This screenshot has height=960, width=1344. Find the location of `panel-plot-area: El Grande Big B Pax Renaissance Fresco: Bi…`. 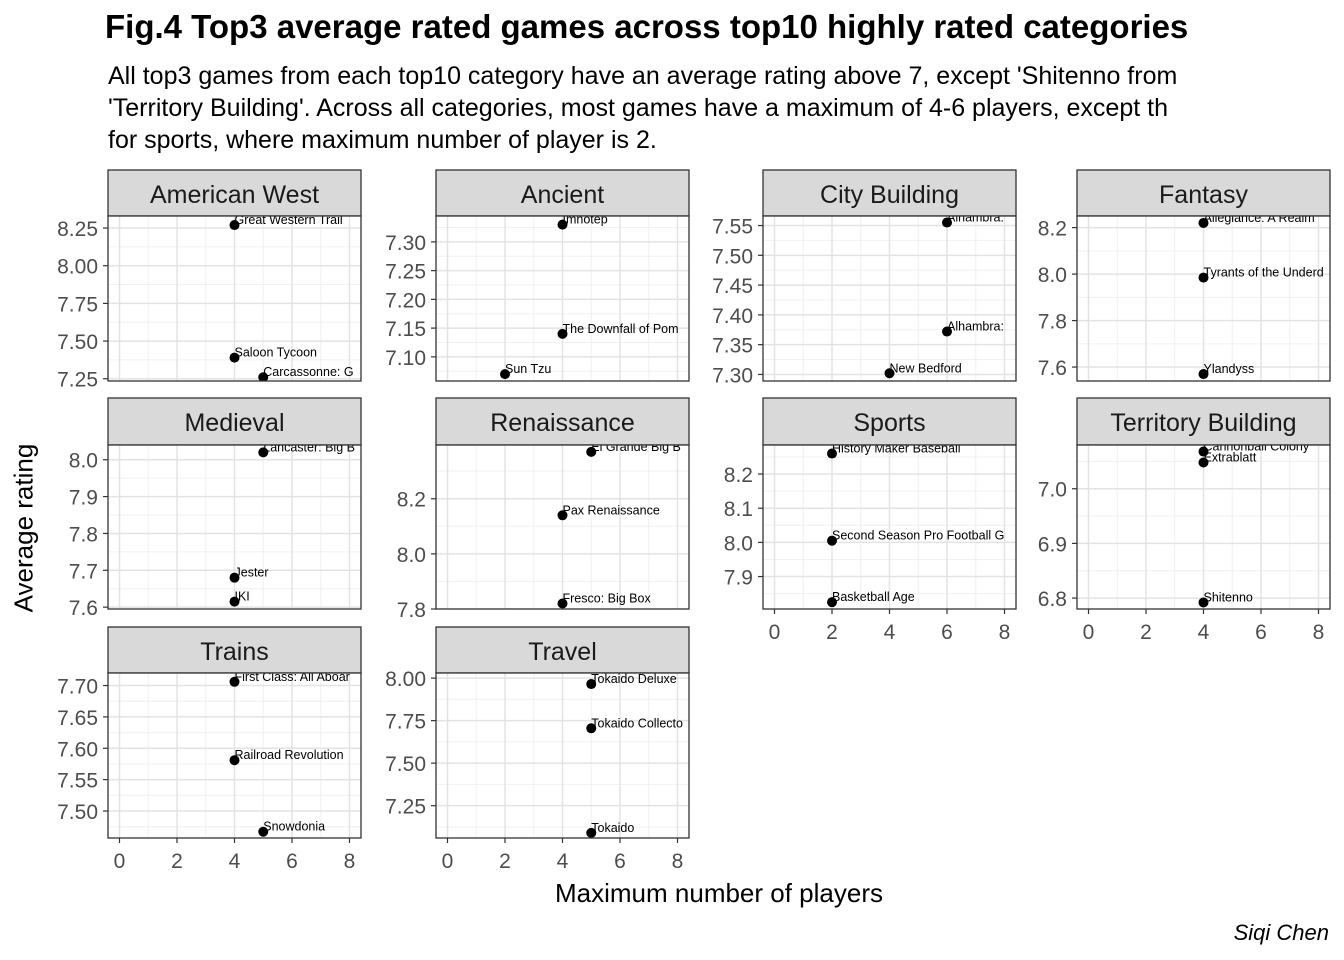

panel-plot-area: El Grande Big B Pax Renaissance Fresco: Bi… is located at coordinates (562, 527).